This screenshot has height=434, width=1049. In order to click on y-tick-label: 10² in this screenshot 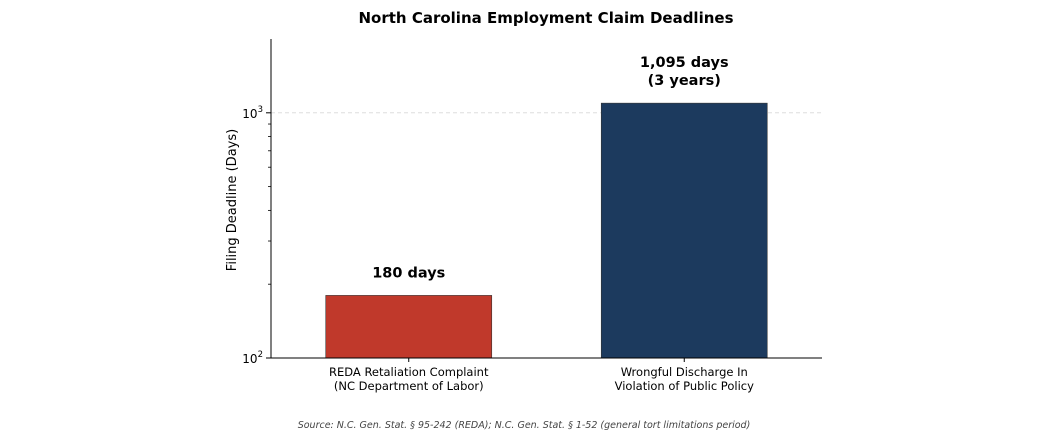, I will do `click(252, 358)`.